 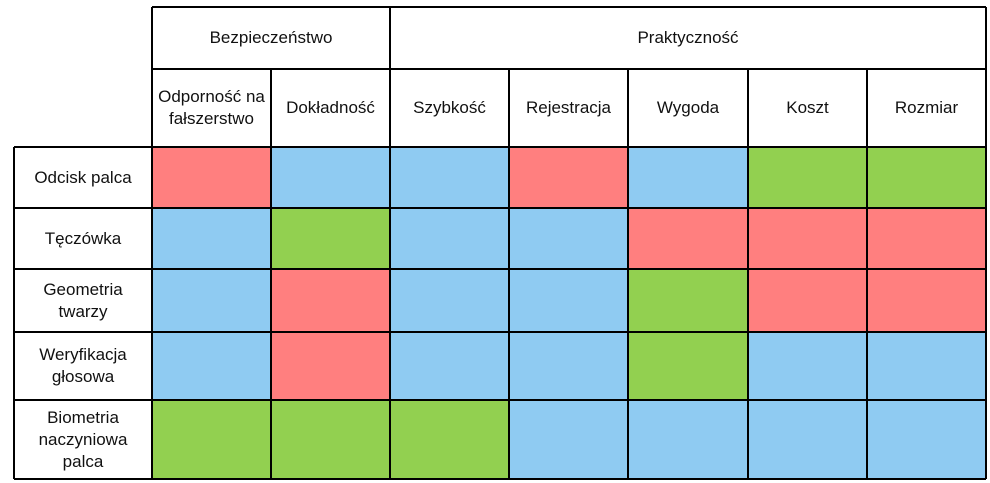 What do you see at coordinates (449, 108) in the screenshot?
I see `column-header: Szybkość` at bounding box center [449, 108].